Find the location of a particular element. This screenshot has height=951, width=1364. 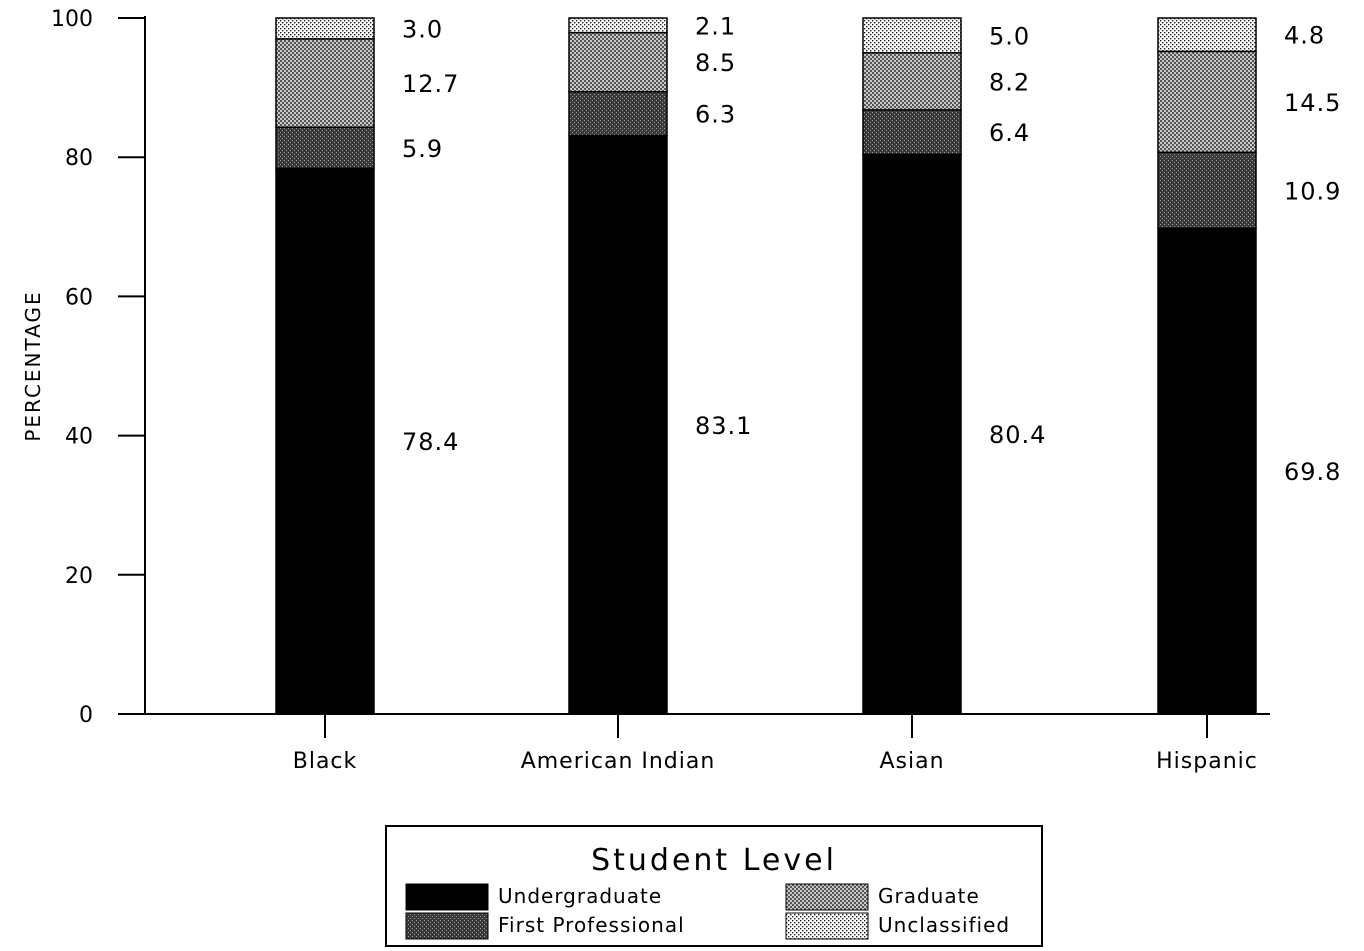

data-label: 5.9 is located at coordinates (422, 149).